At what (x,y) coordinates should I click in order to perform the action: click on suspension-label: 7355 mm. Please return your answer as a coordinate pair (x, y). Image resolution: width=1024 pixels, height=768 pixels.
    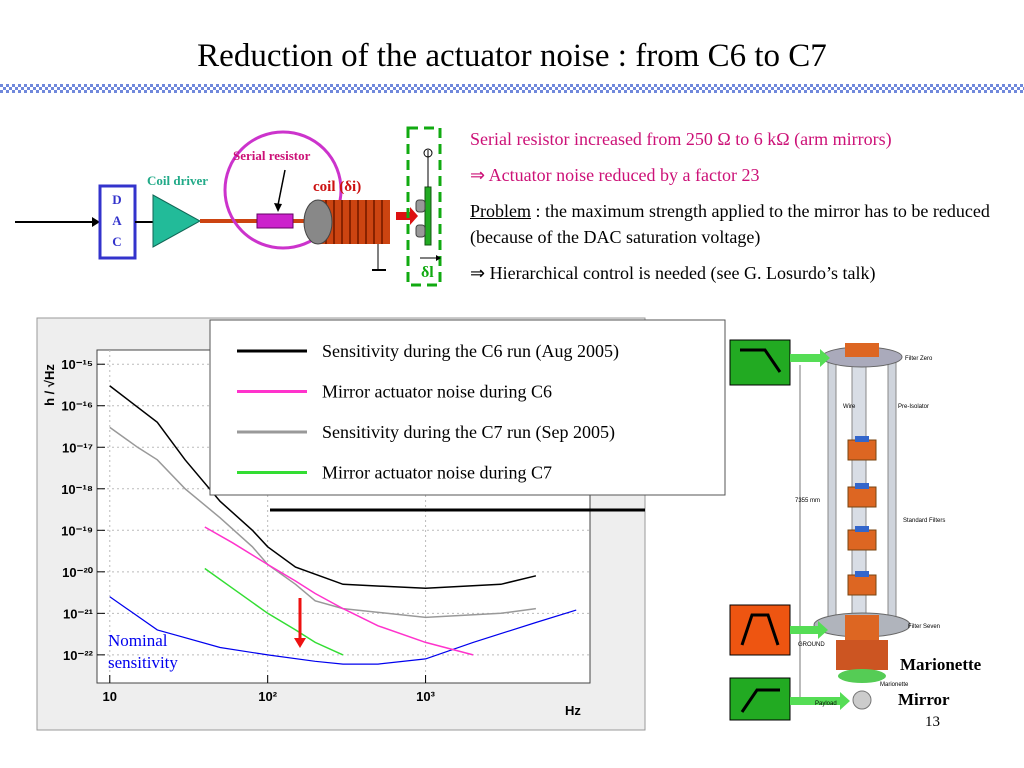
    Looking at the image, I should click on (807, 501).